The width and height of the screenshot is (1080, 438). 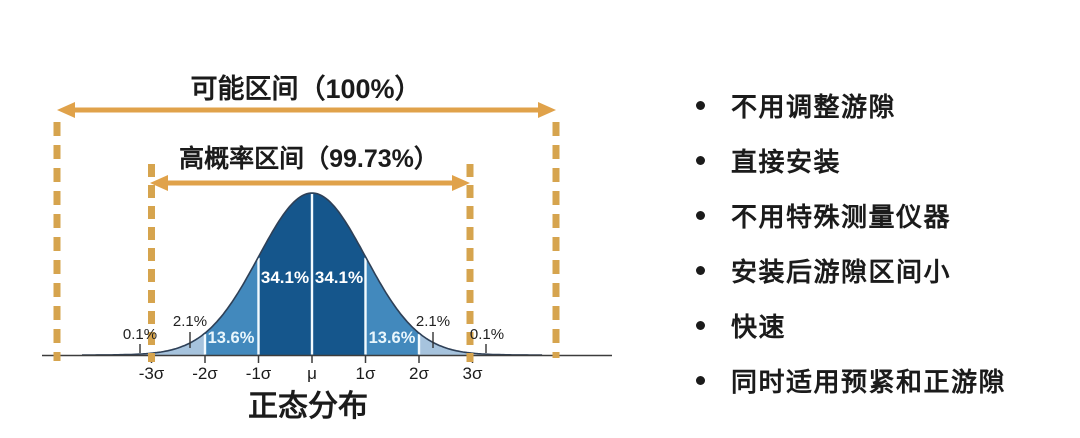 I want to click on feature-text: 直接安装, so click(x=786, y=162).